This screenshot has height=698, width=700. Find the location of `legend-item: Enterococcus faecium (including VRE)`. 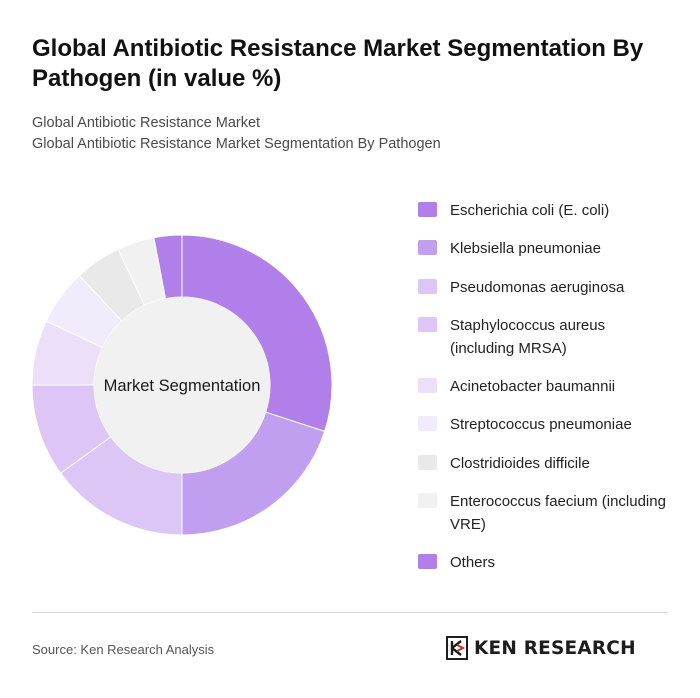

legend-item: Enterococcus faecium (including VRE) is located at coordinates (544, 513).